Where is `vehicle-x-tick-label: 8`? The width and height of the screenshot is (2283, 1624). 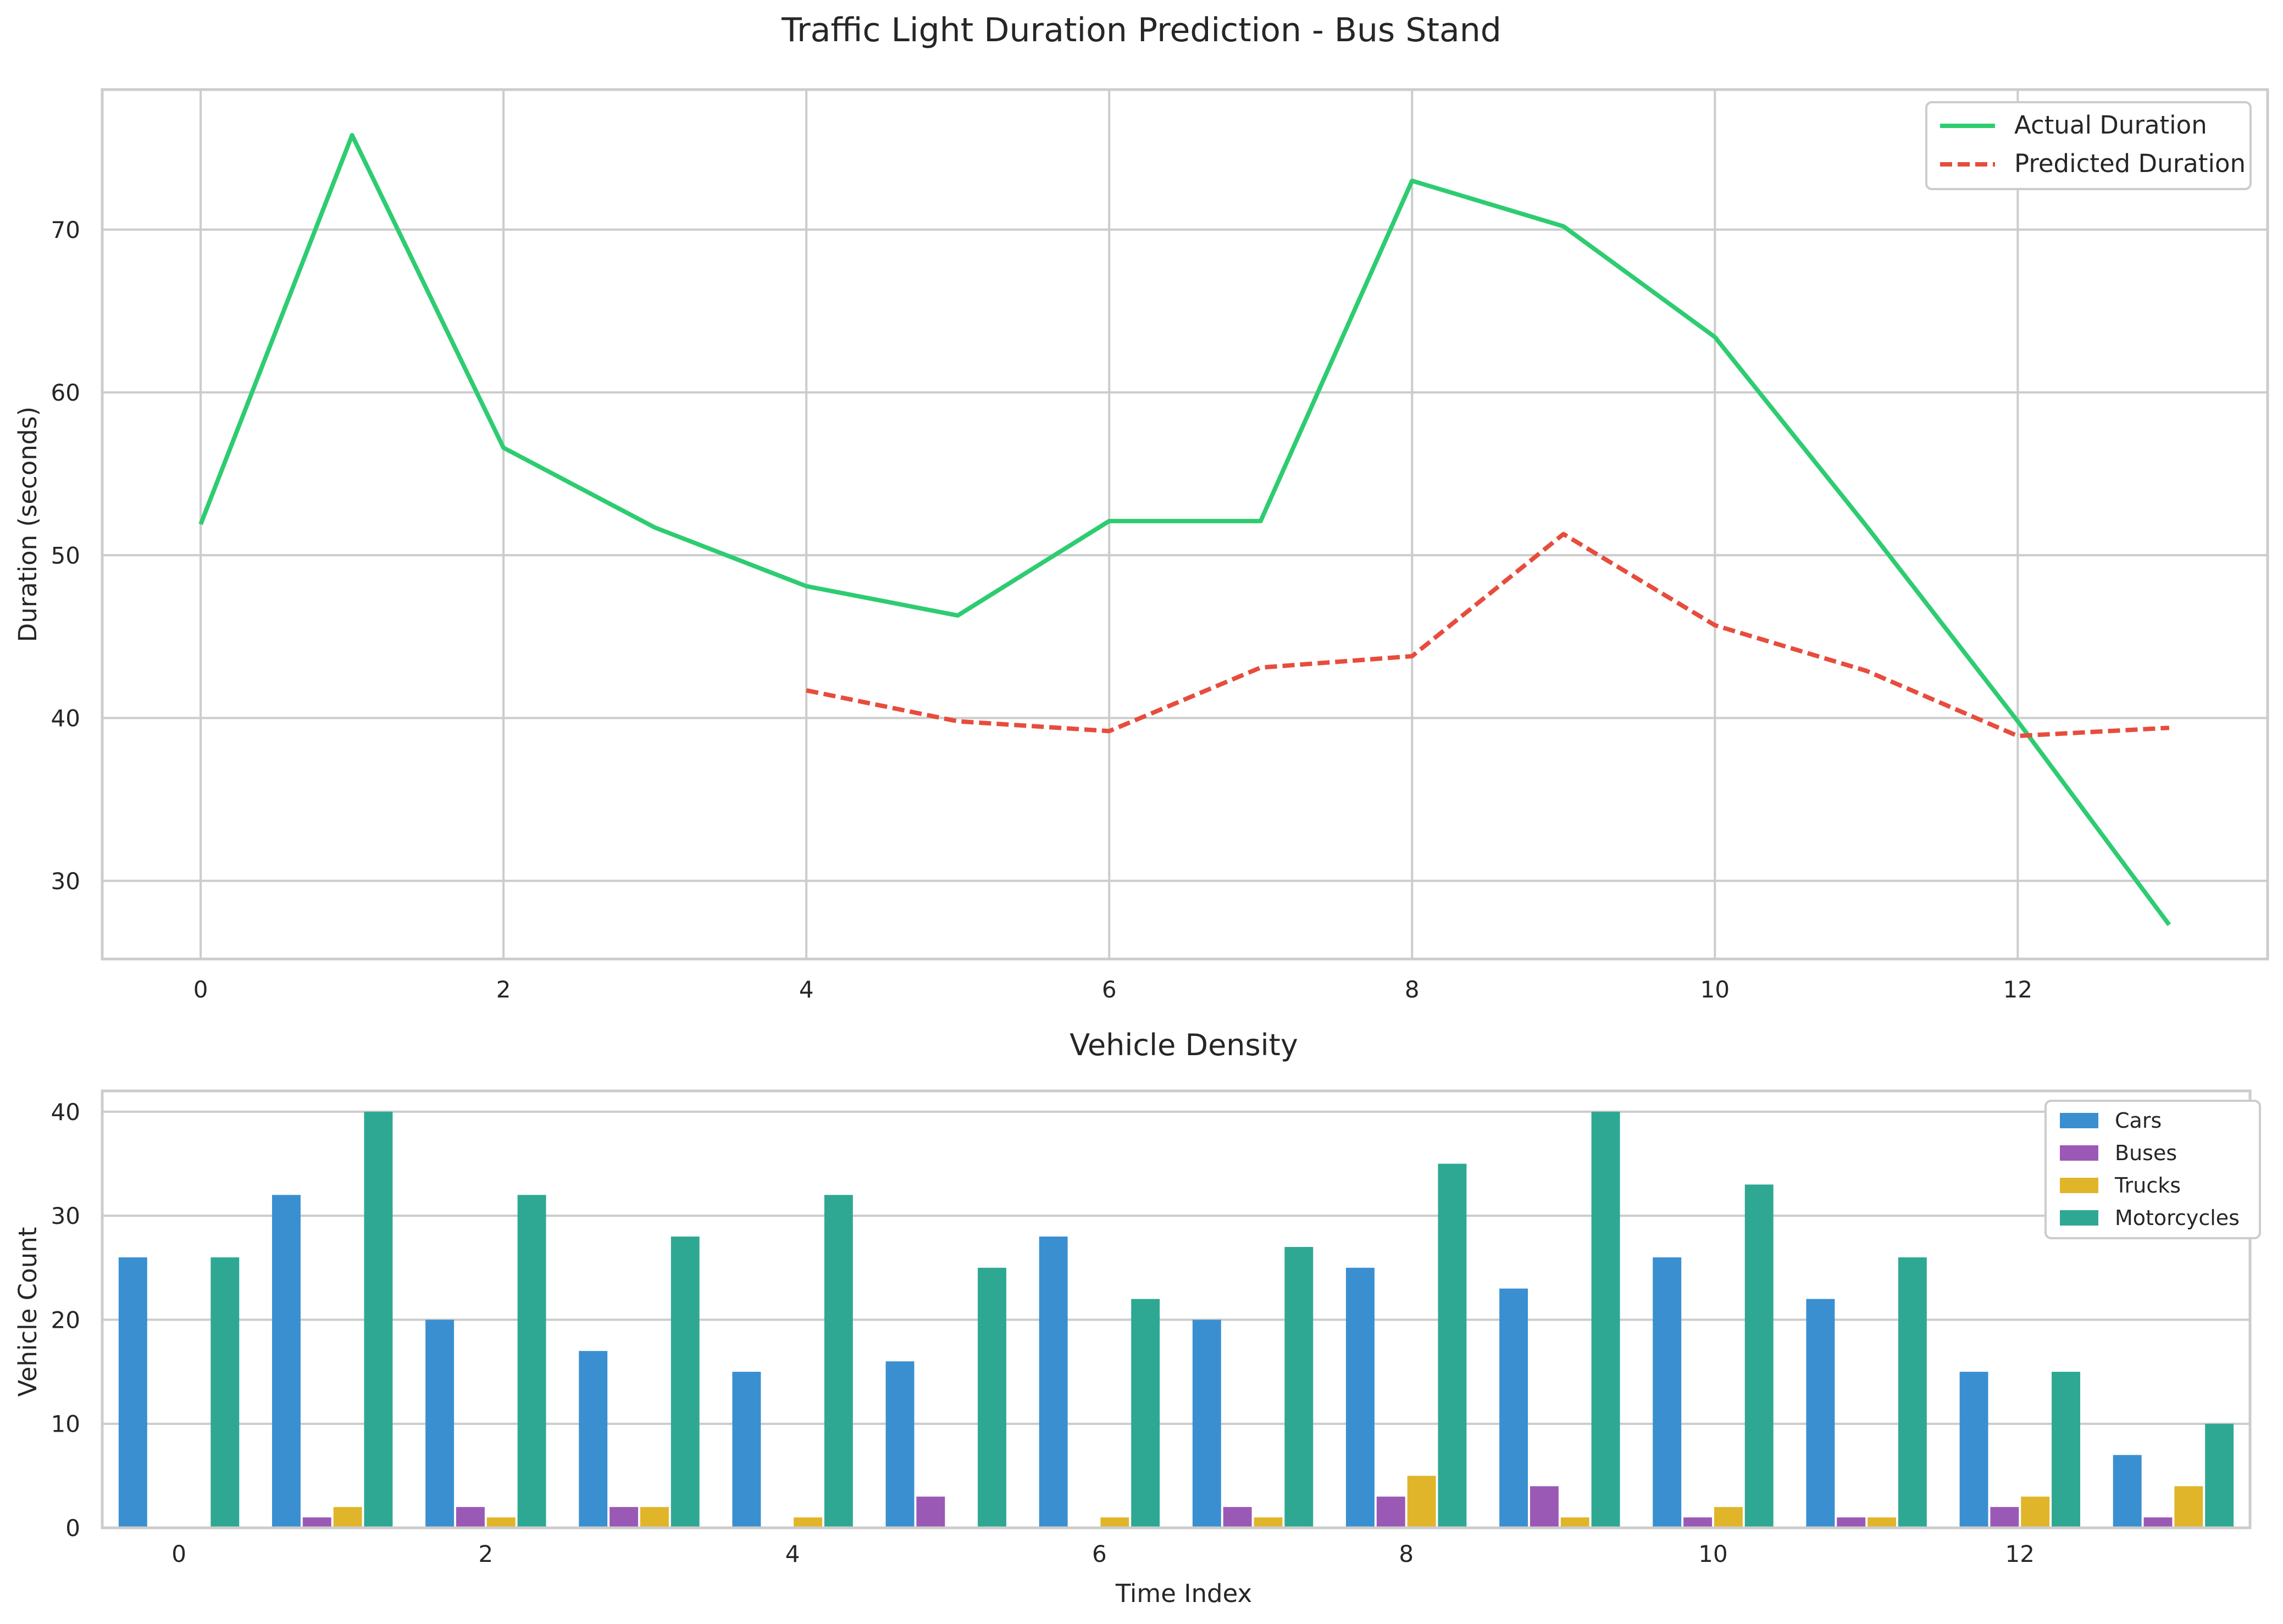 vehicle-x-tick-label: 8 is located at coordinates (1406, 1553).